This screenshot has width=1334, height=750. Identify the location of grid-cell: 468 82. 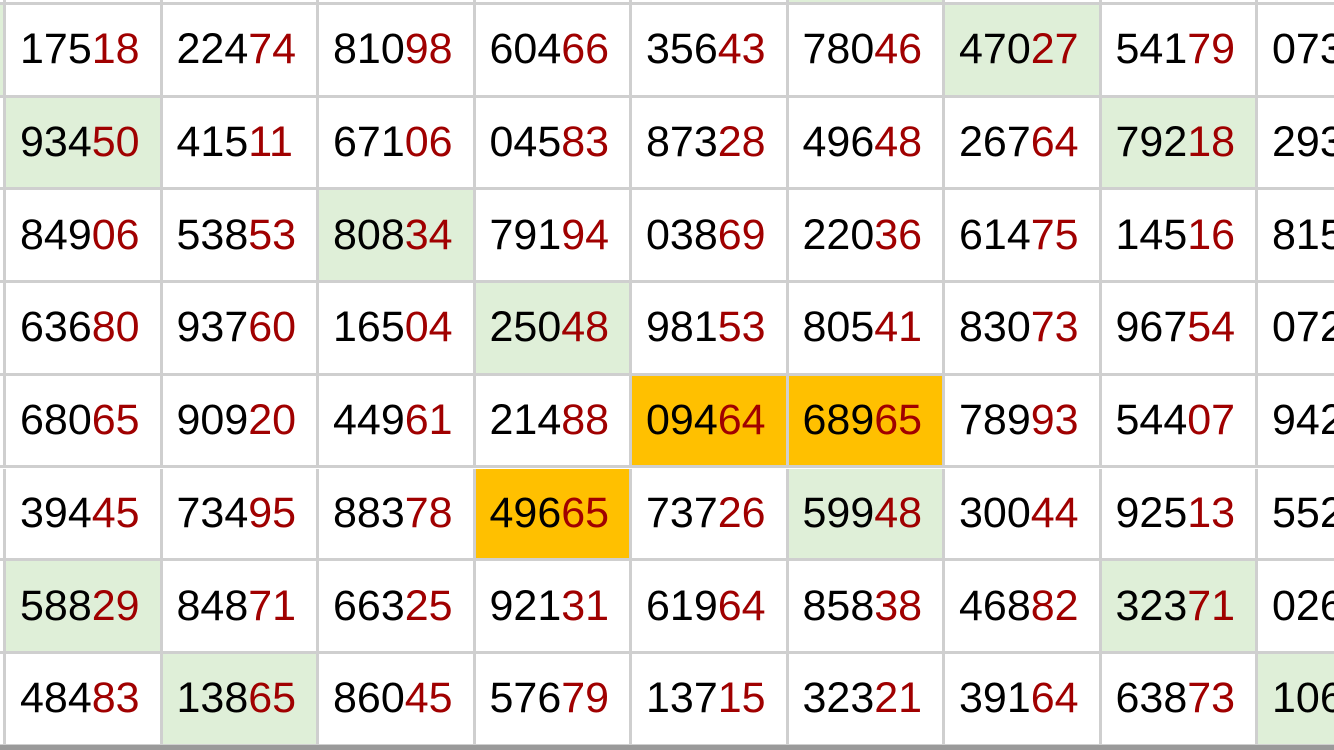
(1023, 607).